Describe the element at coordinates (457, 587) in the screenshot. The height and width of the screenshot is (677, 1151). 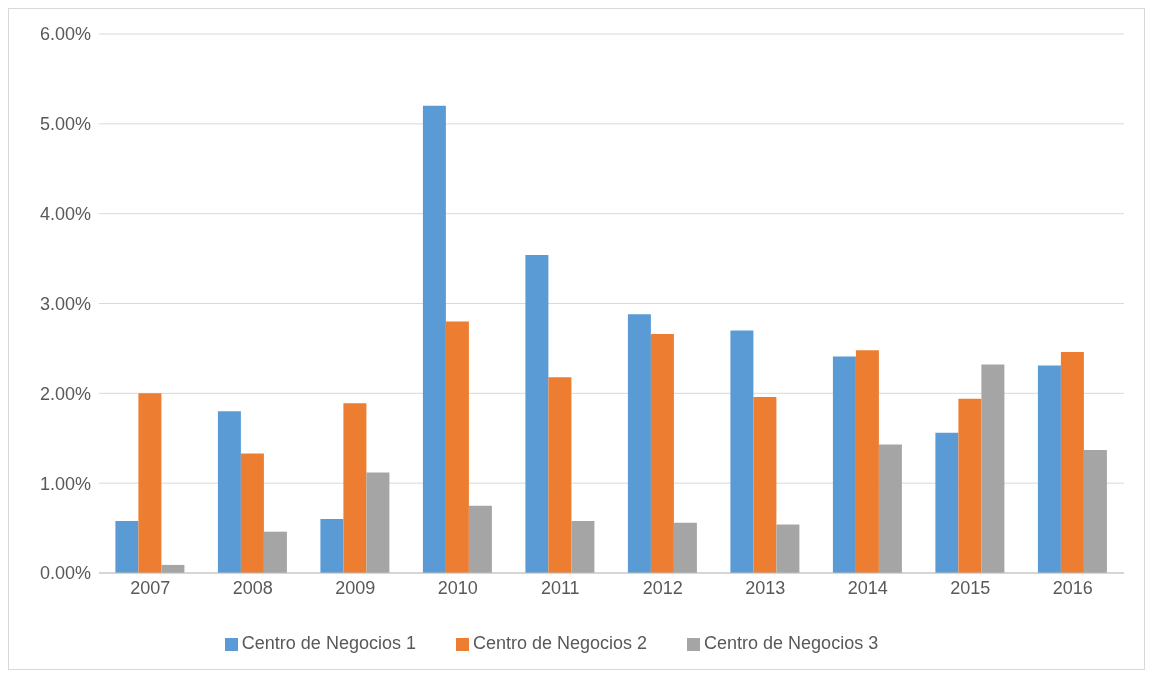
I see `x-tick-label: 2010` at that location.